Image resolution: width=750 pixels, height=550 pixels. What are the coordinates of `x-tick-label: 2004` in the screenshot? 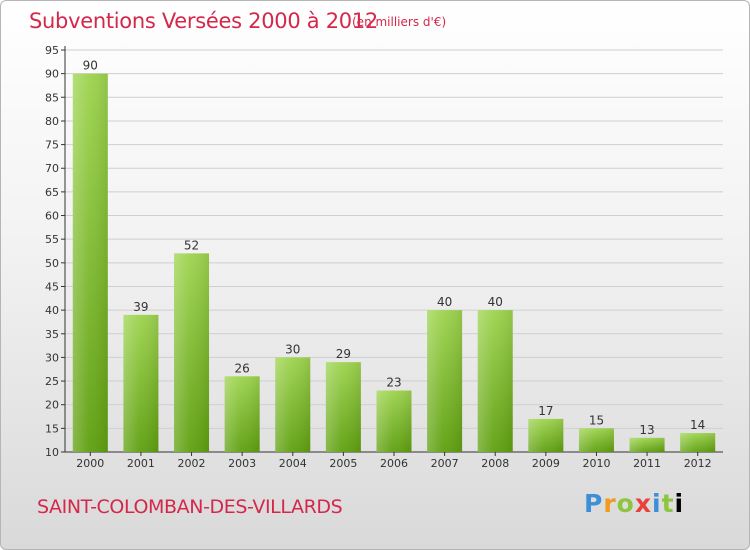 It's located at (293, 463).